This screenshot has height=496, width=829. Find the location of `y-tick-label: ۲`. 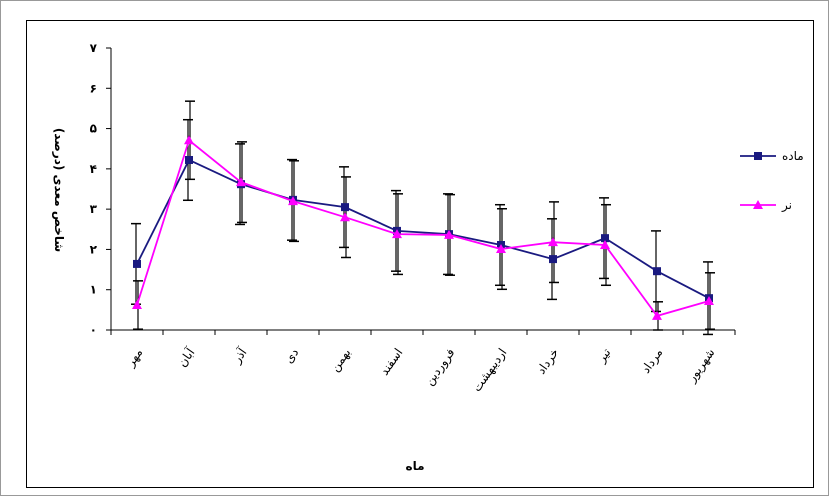

y-tick-label: ۲ is located at coordinates (94, 249).